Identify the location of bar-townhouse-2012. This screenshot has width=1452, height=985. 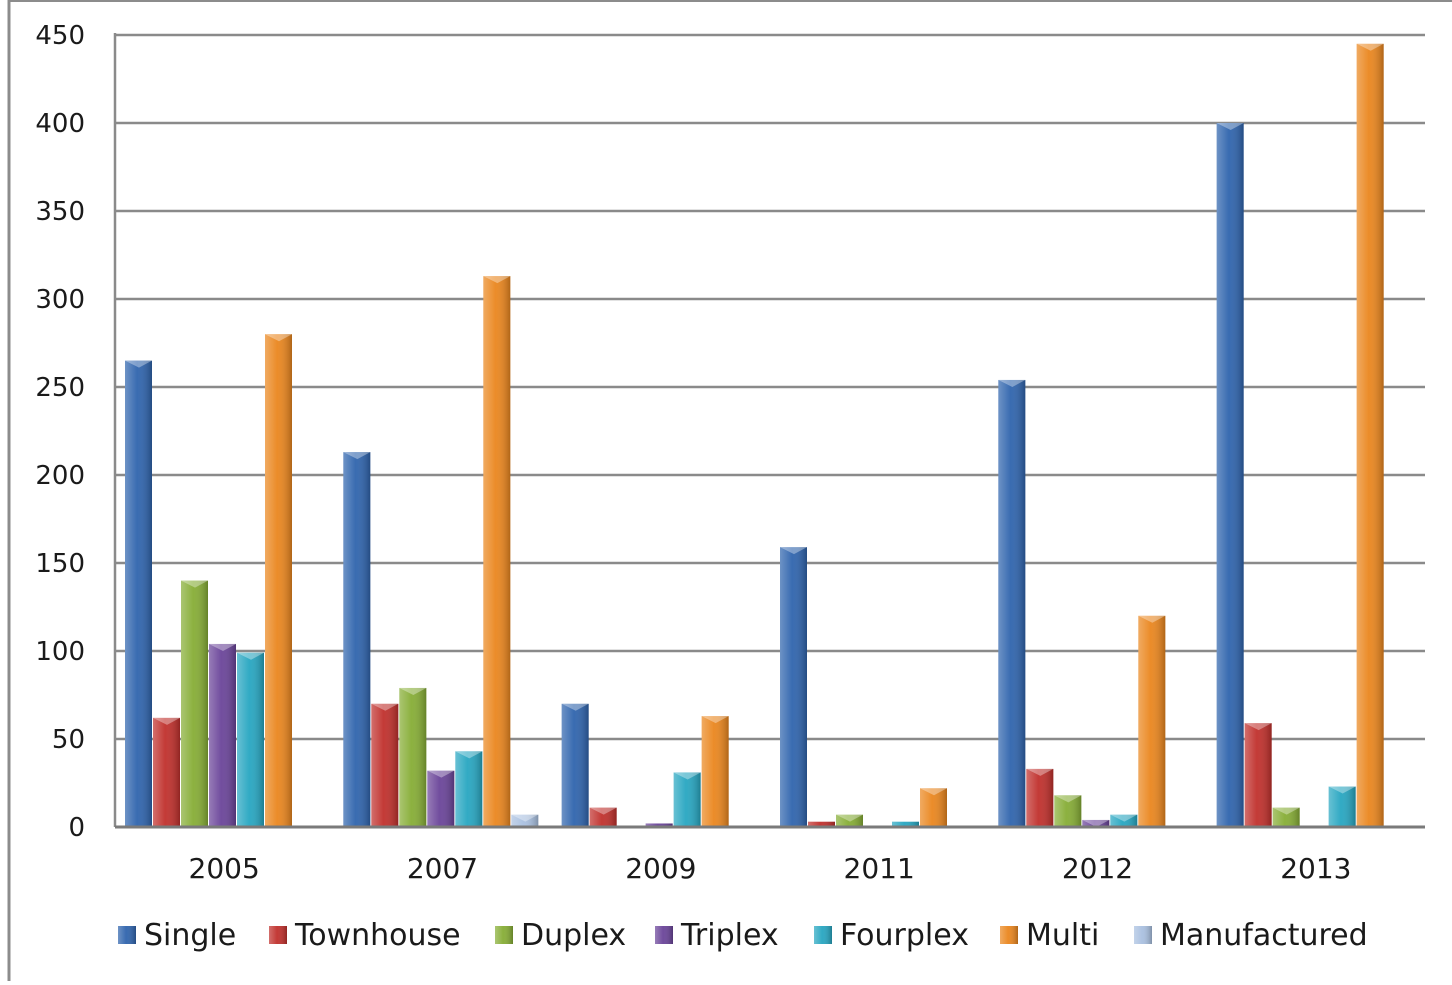
(1040, 797).